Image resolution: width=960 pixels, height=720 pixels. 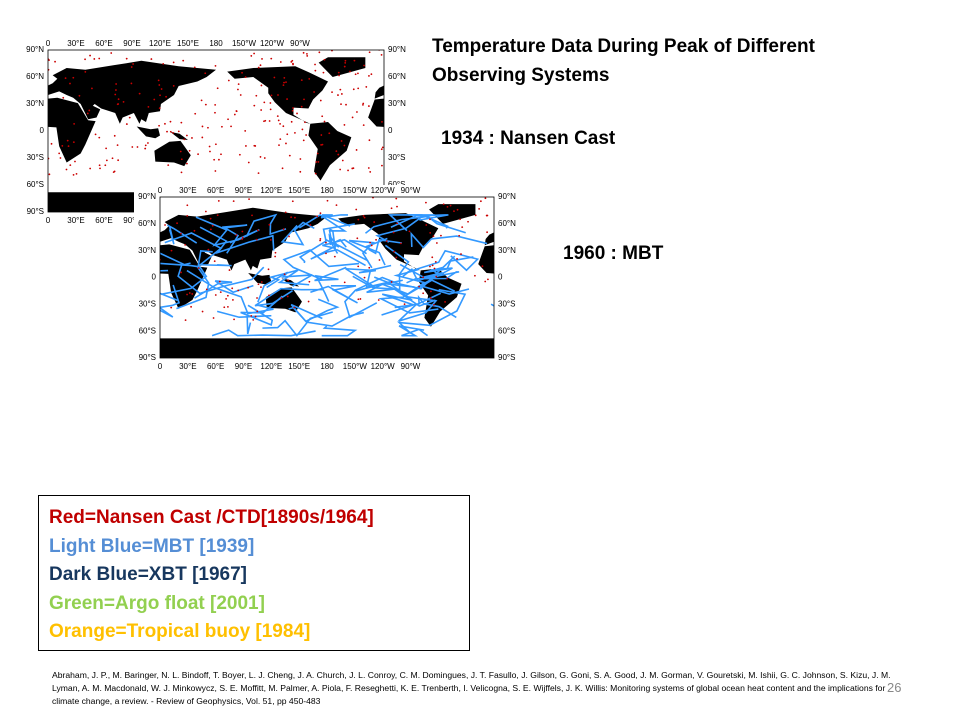 What do you see at coordinates (327, 366) in the screenshot?
I see `lon-label: 180` at bounding box center [327, 366].